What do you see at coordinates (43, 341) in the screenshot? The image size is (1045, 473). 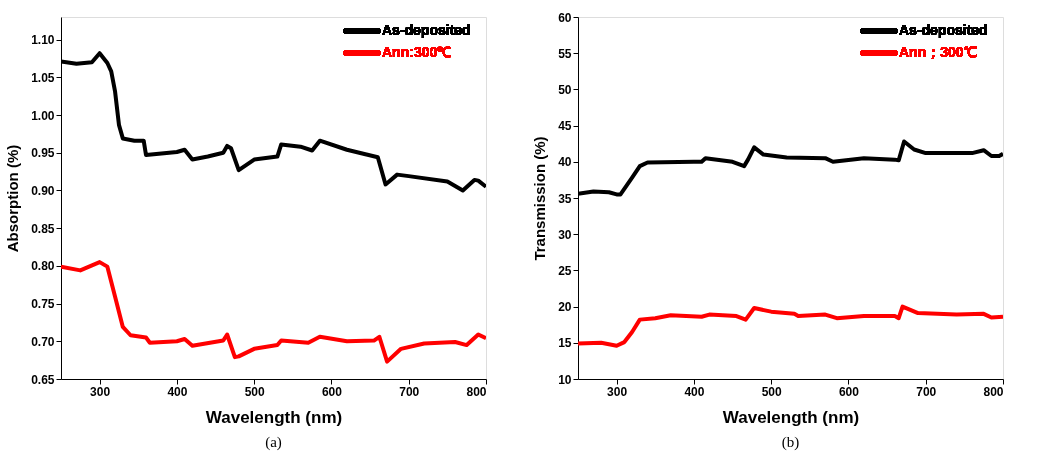 I see `y-tick-label: 0.70` at bounding box center [43, 341].